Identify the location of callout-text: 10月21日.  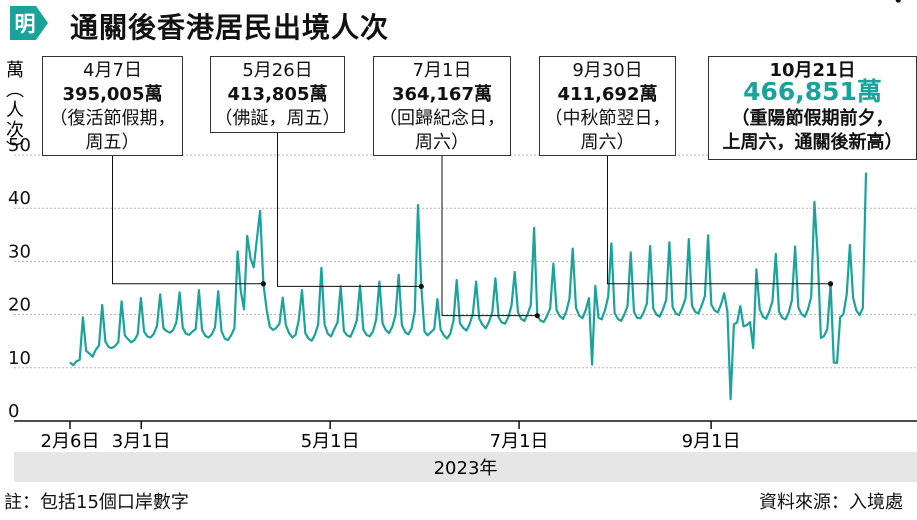
(812, 70).